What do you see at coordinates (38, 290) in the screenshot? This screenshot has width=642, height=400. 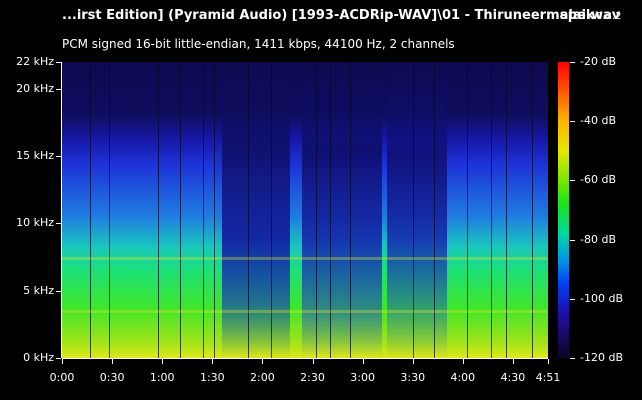 I see `frequency-tick-label: 5 kHz` at bounding box center [38, 290].